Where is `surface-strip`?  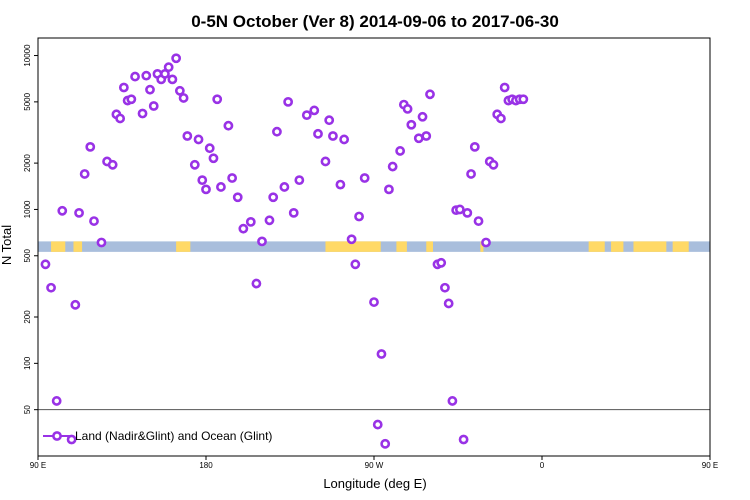
surface-strip is located at coordinates (374, 246).